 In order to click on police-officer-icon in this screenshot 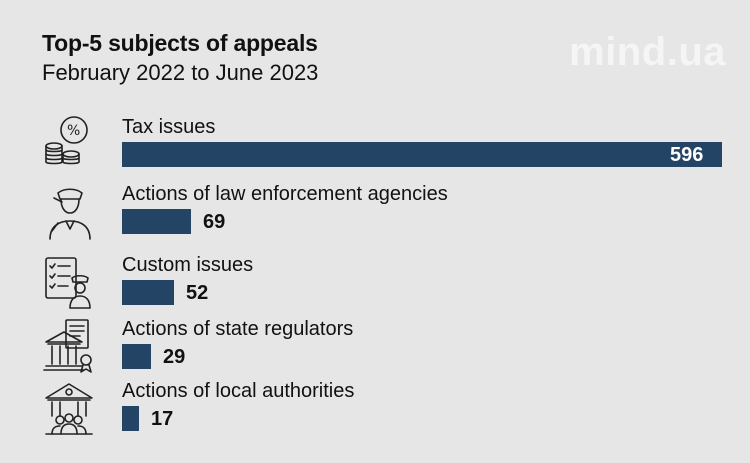, I will do `click(69, 211)`.